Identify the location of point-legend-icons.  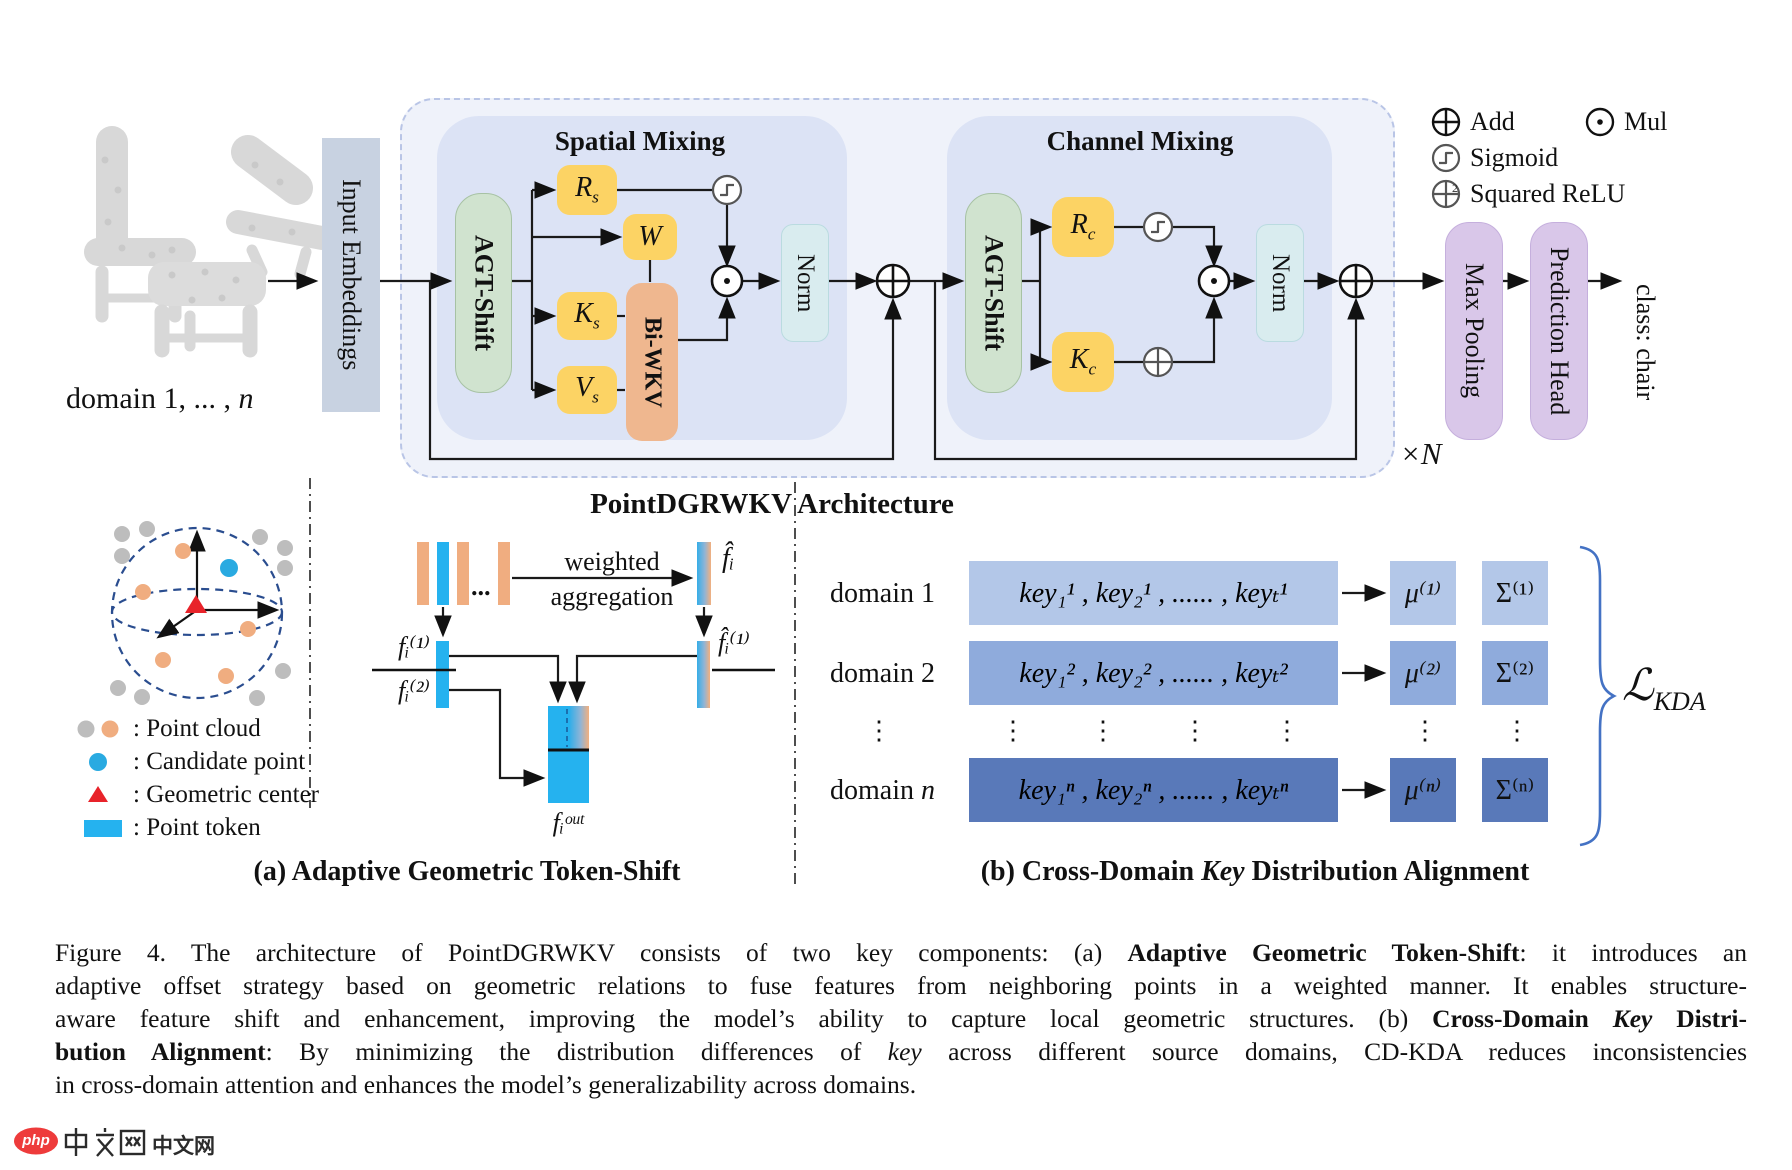
(99, 778).